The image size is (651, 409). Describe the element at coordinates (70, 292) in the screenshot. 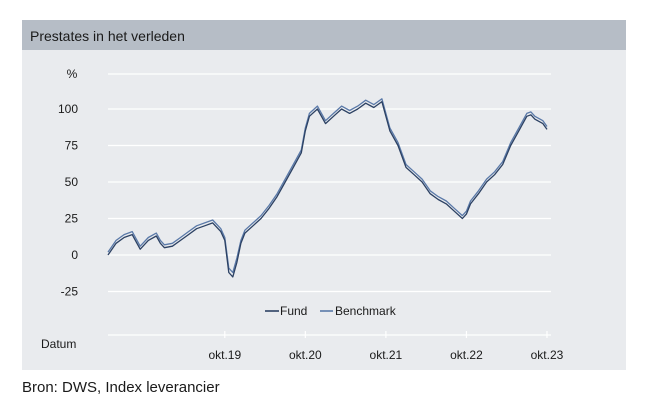

I see `y-tick-label: -25` at that location.